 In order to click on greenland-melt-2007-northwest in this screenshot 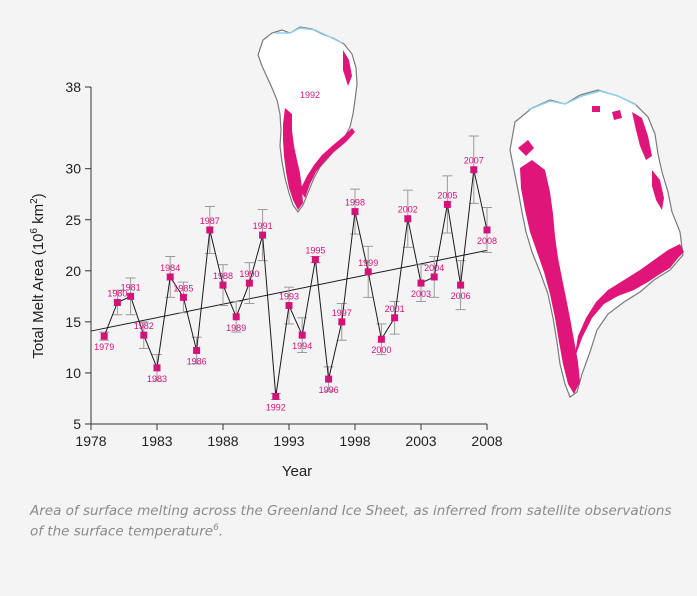, I will do `click(526, 148)`.